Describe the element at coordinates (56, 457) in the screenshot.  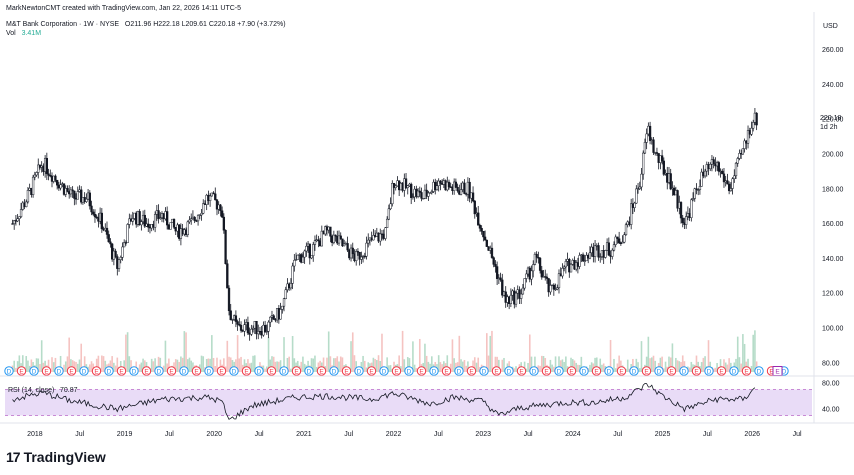
I see `tradingview-logo: 17 TradingView` at that location.